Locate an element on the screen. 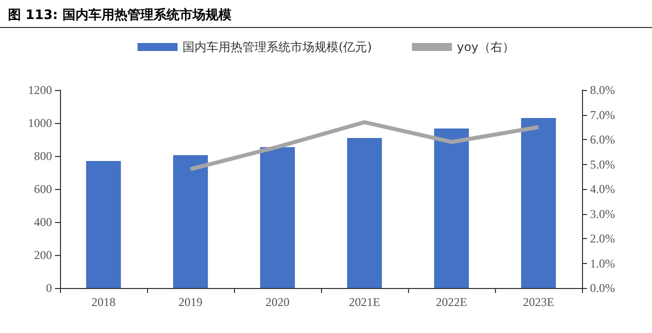 This screenshot has width=652, height=333. x-tick-label: 2019 is located at coordinates (190, 302).